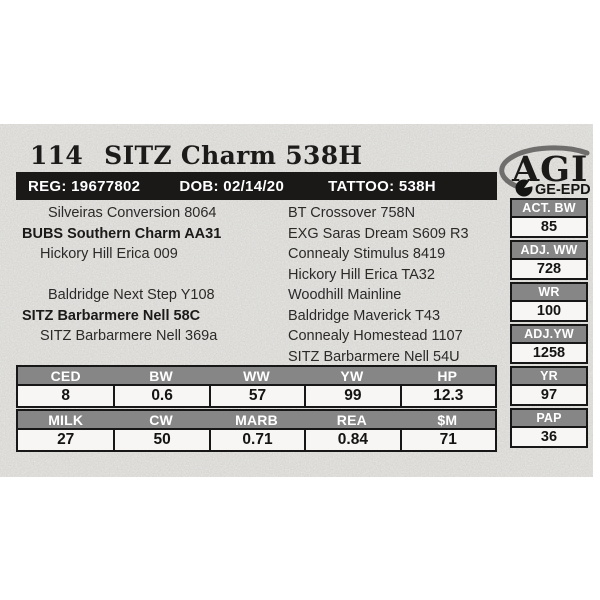 Image resolution: width=600 pixels, height=600 pixels. I want to click on performance-label: WR, so click(549, 293).